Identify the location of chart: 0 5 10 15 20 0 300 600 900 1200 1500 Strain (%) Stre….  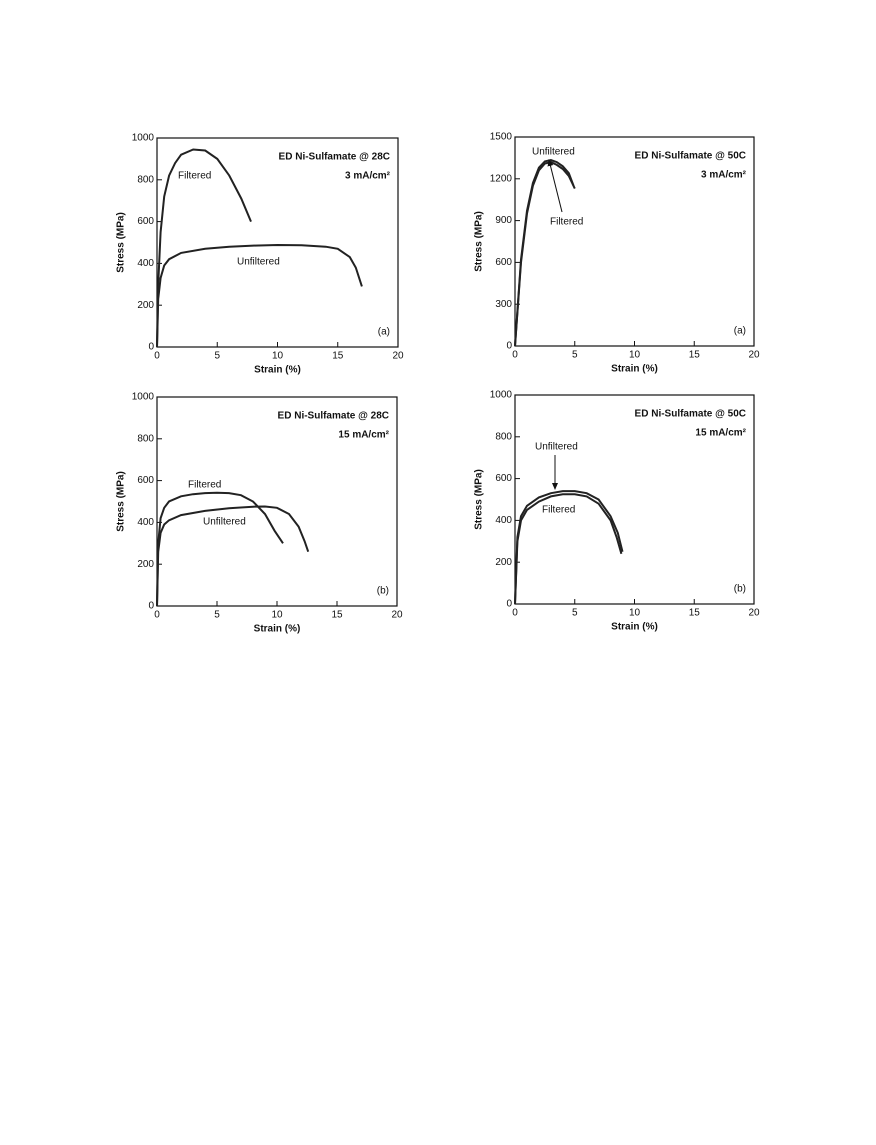
(617, 253).